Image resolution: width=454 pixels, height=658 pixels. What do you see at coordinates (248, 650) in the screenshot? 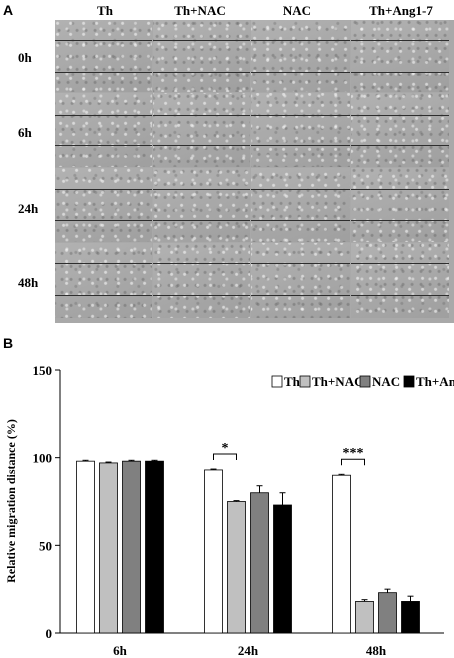
I see `x-tick-label: 24h` at bounding box center [248, 650].